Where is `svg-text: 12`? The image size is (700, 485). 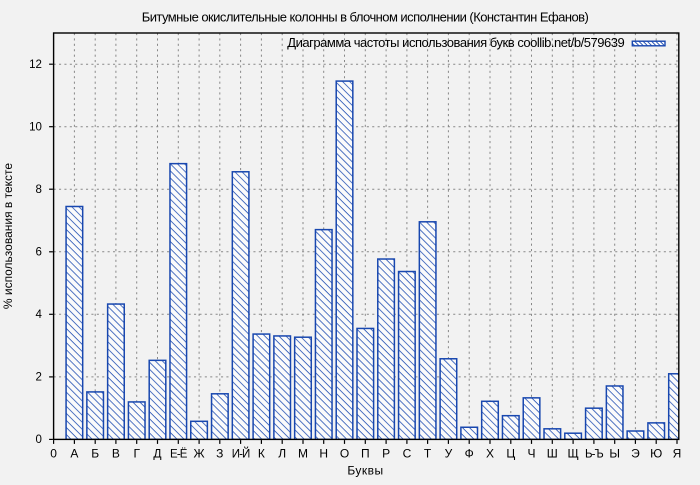
svg-text: 12 is located at coordinates (35, 65).